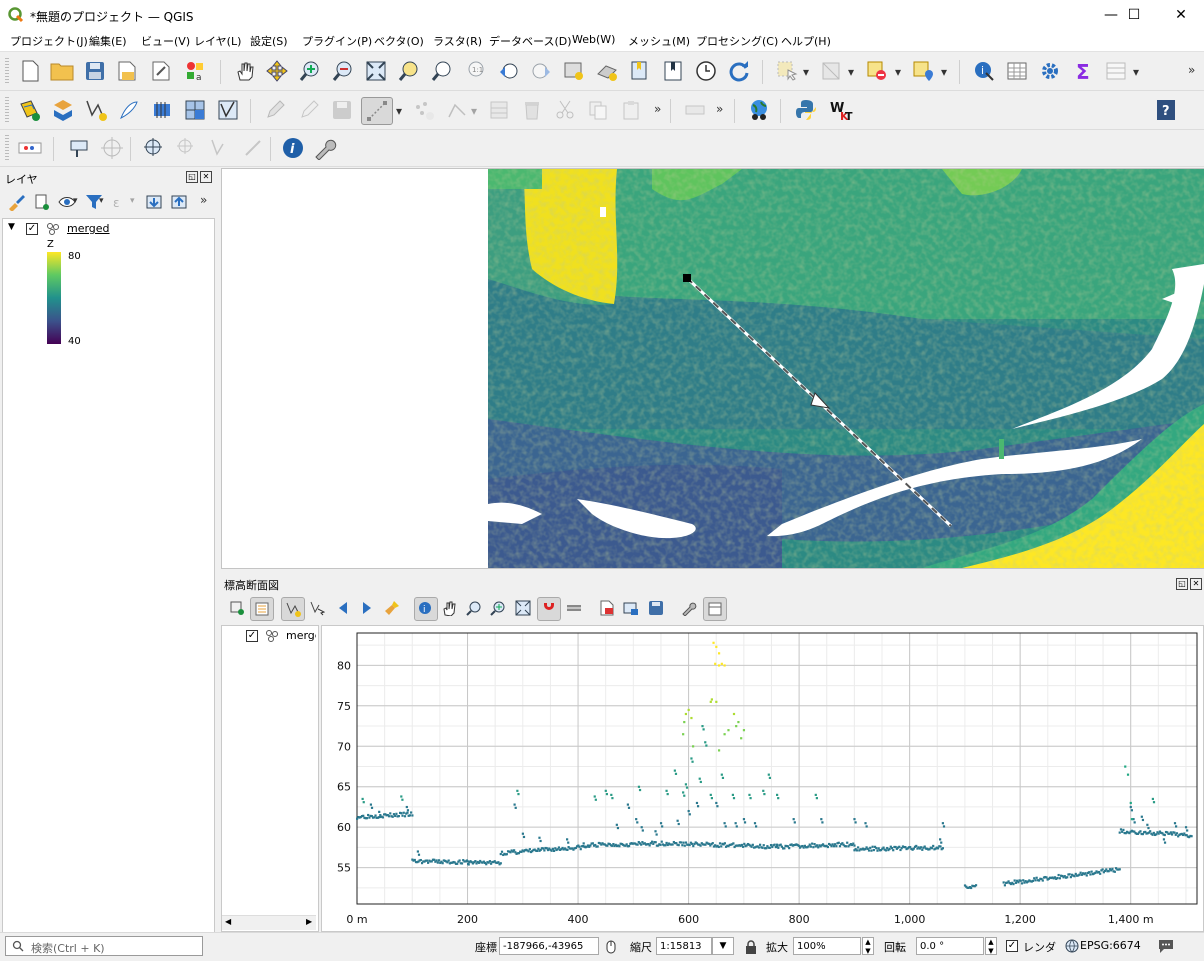 Image resolution: width=1204 pixels, height=961 pixels. Describe the element at coordinates (262, 609) in the screenshot. I see `layer-tree-toggle-icon` at that location.